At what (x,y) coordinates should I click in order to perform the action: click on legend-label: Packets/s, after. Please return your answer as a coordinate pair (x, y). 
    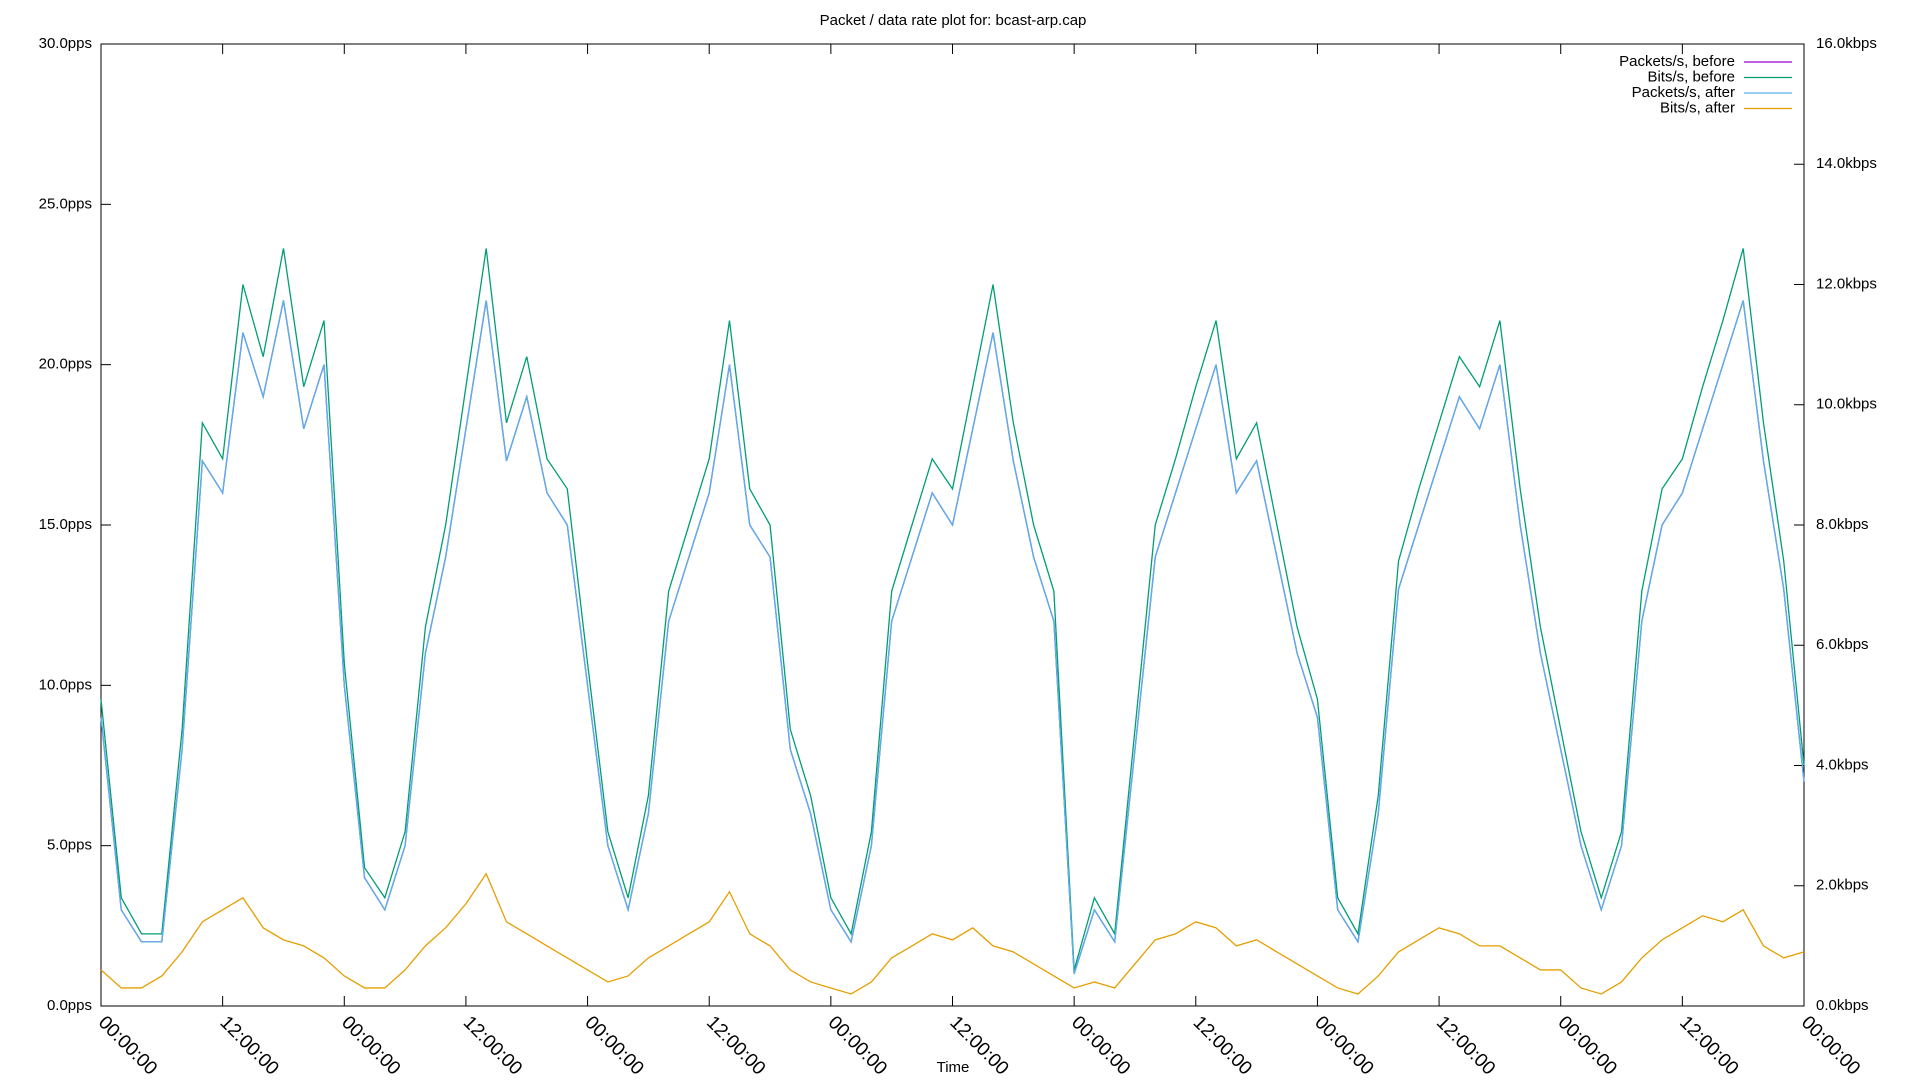
    Looking at the image, I should click on (1683, 92).